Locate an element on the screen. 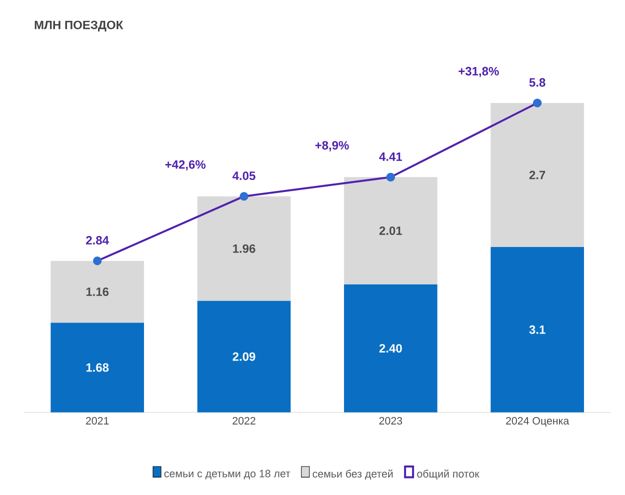 The width and height of the screenshot is (625, 495). annotation: +31,8% is located at coordinates (478, 72).